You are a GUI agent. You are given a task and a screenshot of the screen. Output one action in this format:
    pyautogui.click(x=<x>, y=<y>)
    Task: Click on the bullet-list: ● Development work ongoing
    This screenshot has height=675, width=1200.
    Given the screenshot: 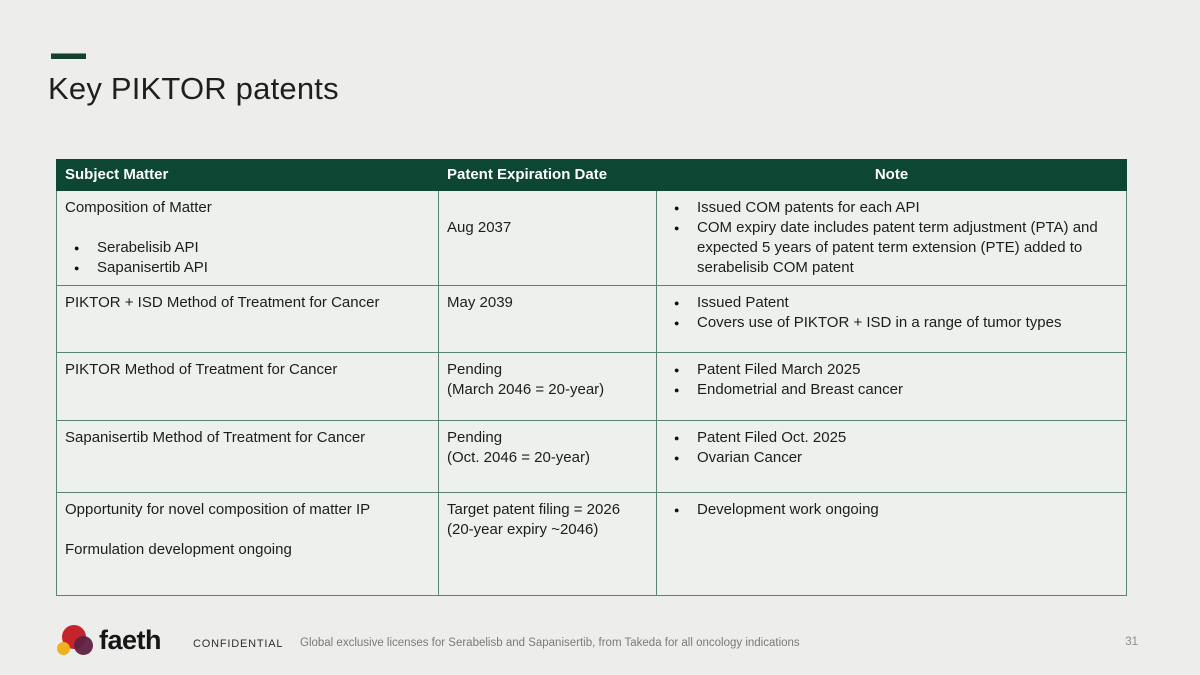 What is the action you would take?
    pyautogui.click(x=891, y=510)
    